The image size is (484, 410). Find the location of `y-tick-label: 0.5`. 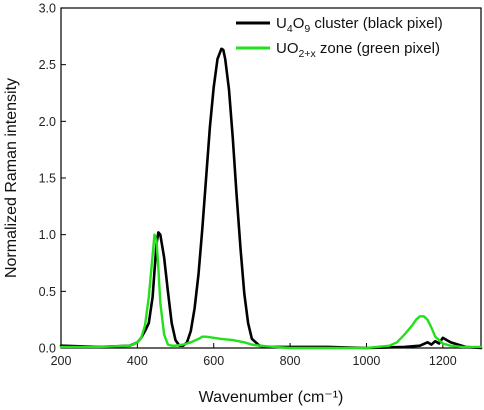

y-tick-label: 0.5 is located at coordinates (47, 292).